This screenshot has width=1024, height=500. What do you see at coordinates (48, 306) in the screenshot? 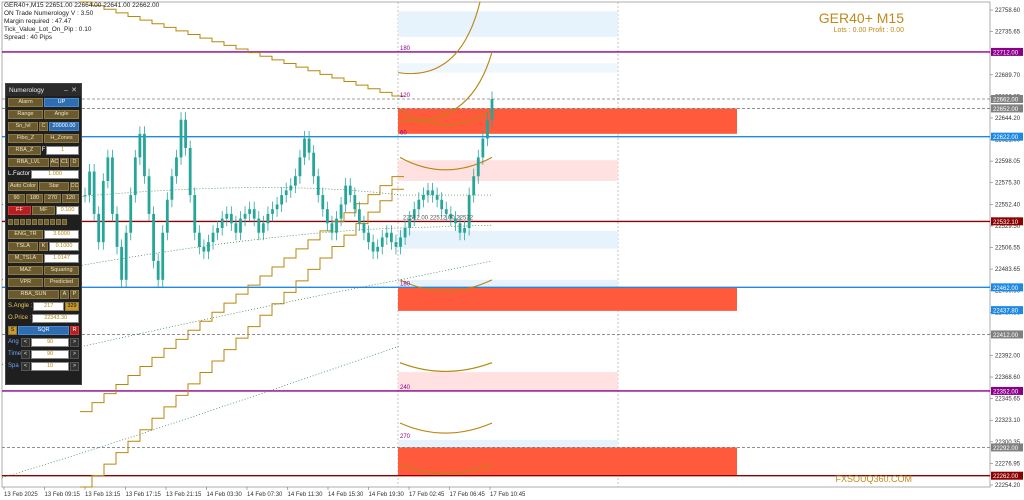
I see `s-angle-input: 217` at bounding box center [48, 306].